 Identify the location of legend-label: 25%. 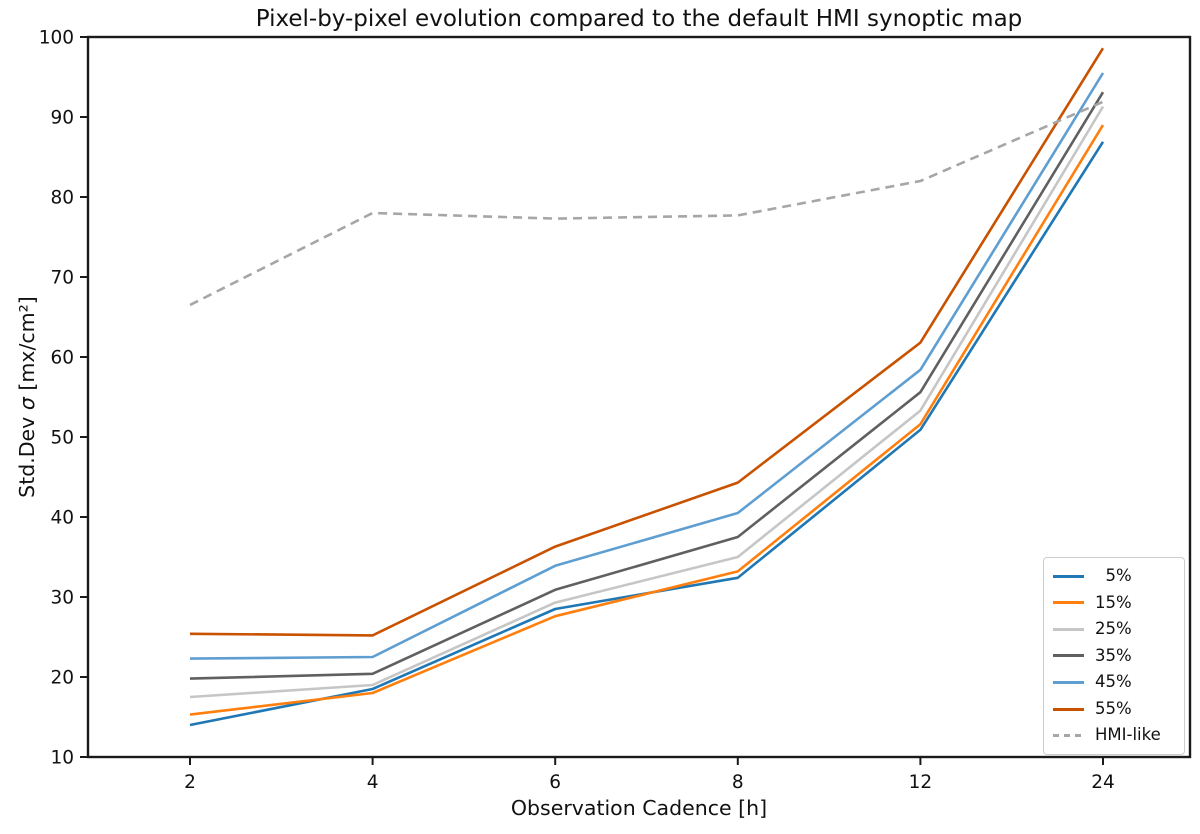
(1113, 629).